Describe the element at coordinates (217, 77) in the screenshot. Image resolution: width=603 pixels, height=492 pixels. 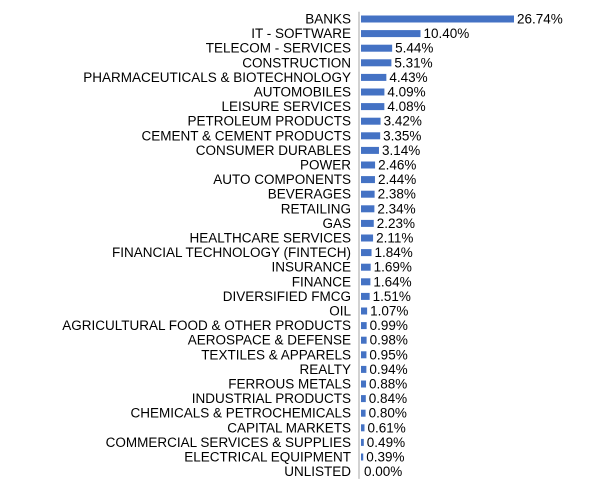
I see `category-label: PHARMACEUTICALS & BIOTECHNOLOGY` at that location.